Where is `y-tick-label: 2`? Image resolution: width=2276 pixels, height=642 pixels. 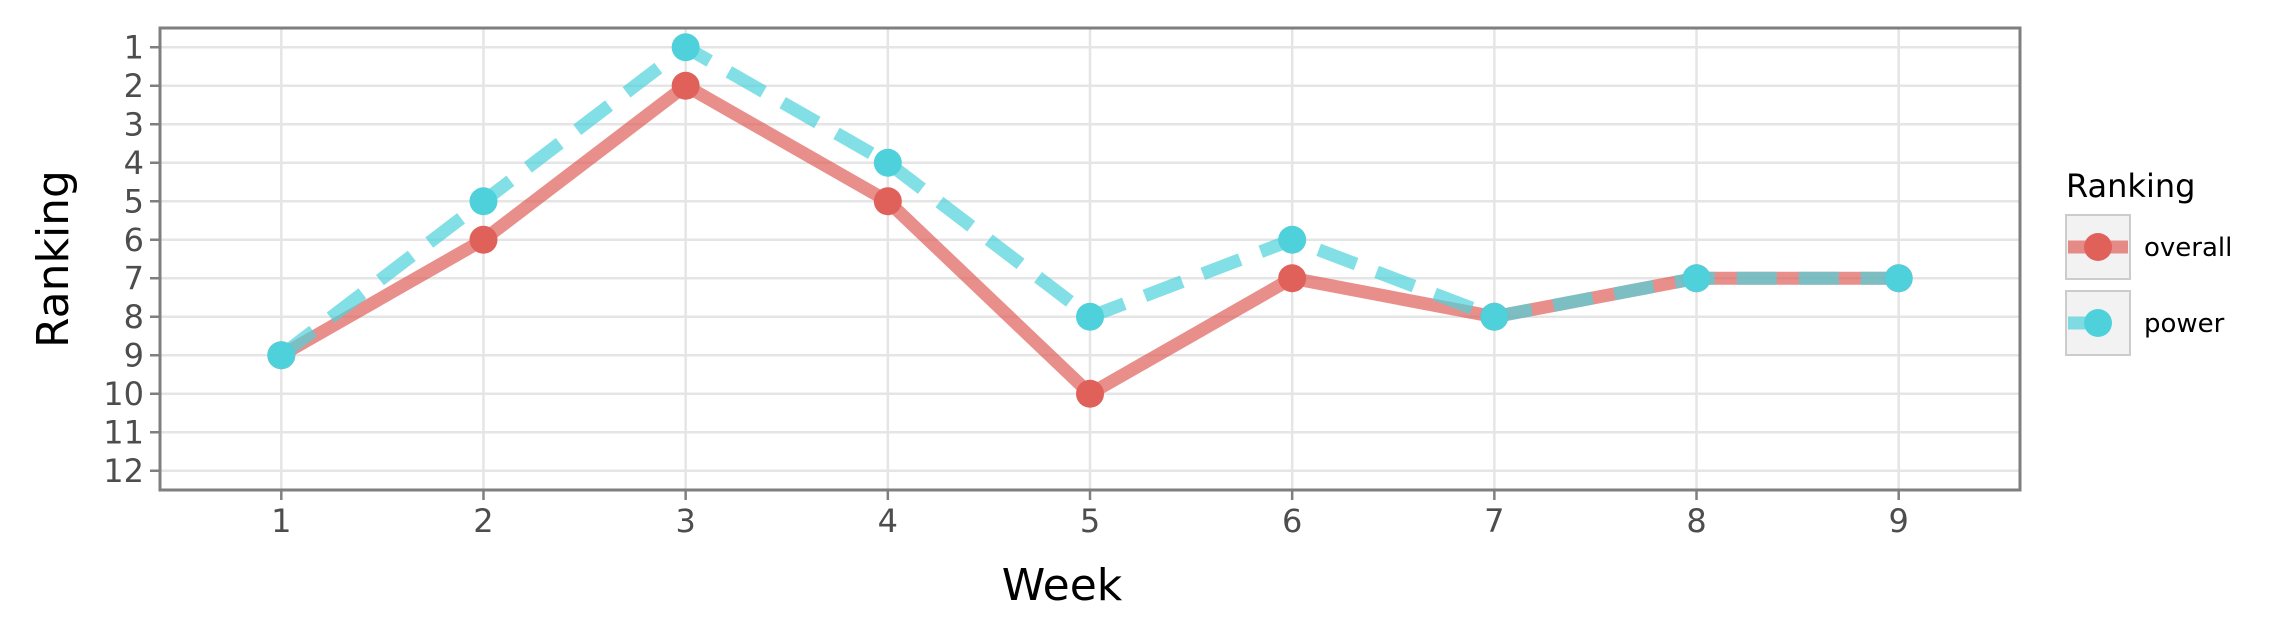
y-tick-label: 2 is located at coordinates (134, 86).